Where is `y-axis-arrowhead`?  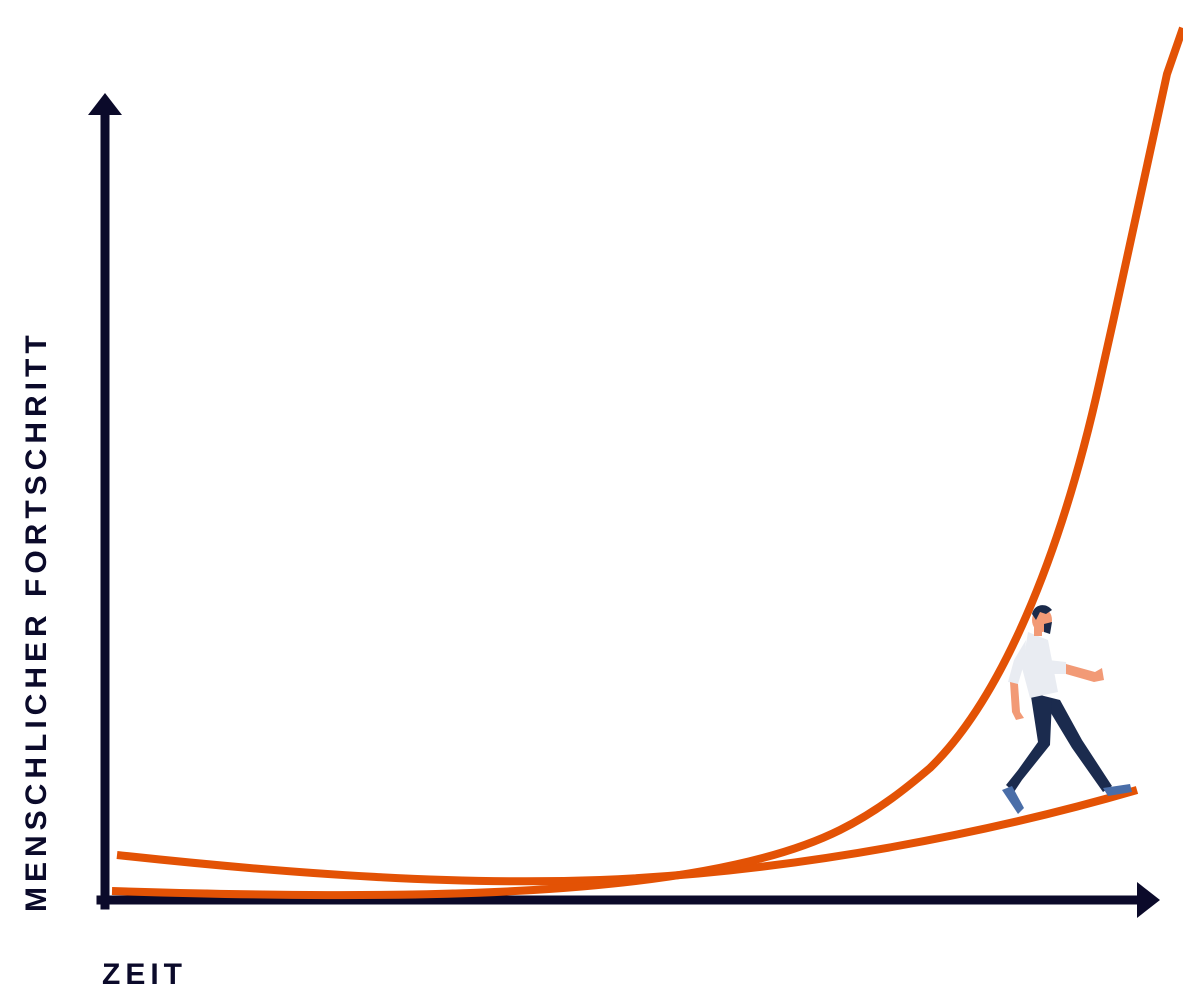 y-axis-arrowhead is located at coordinates (105, 104).